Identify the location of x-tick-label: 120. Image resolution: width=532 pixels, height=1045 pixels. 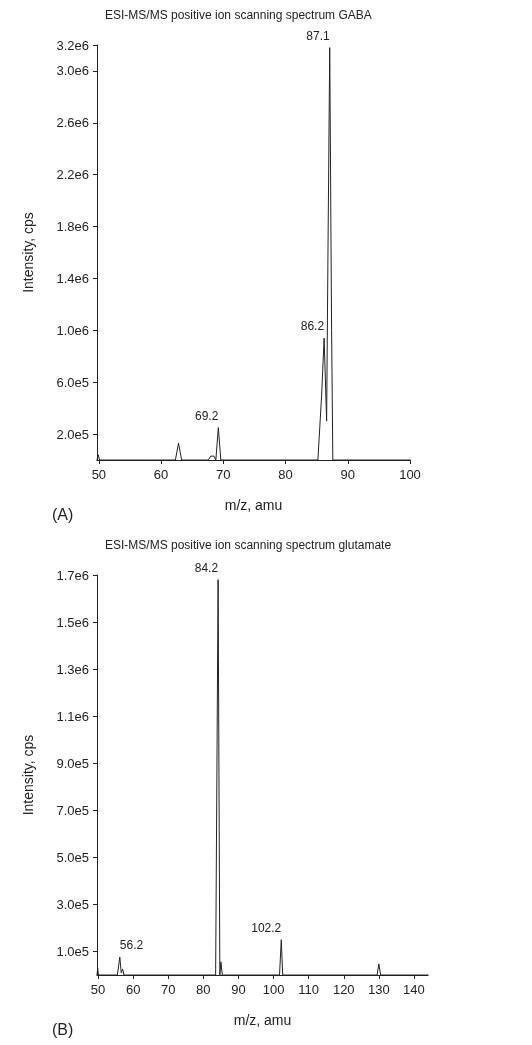
(343, 989).